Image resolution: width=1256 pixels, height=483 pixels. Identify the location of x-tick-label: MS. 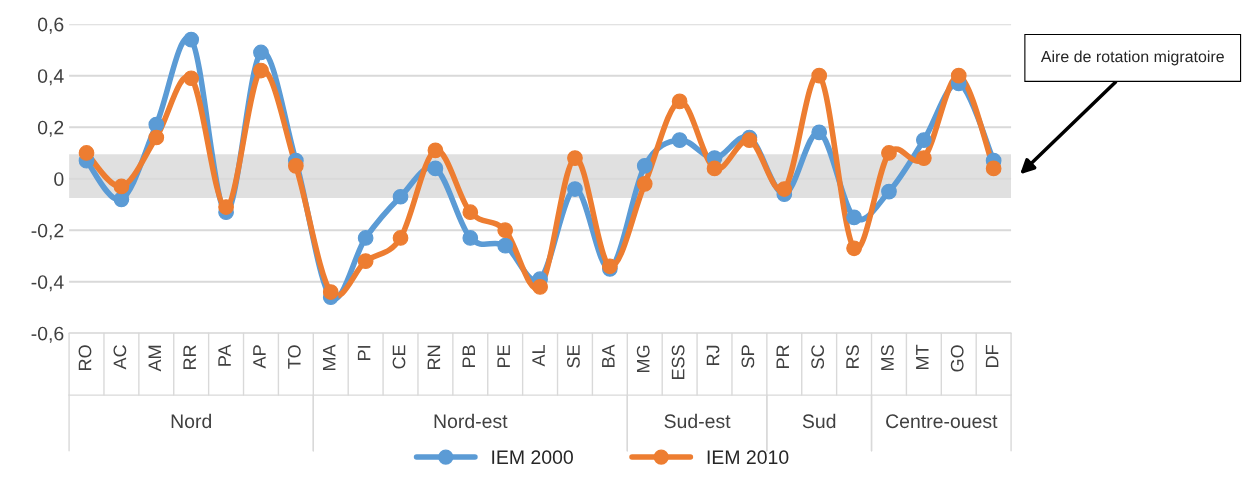
(887, 357).